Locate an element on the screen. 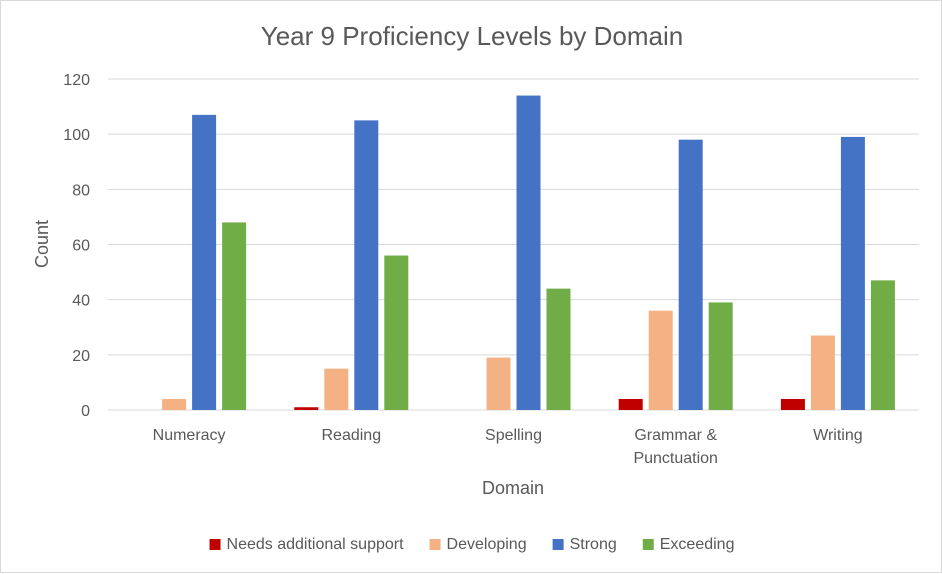 This screenshot has width=942, height=574. legend-item: Exceeding is located at coordinates (688, 544).